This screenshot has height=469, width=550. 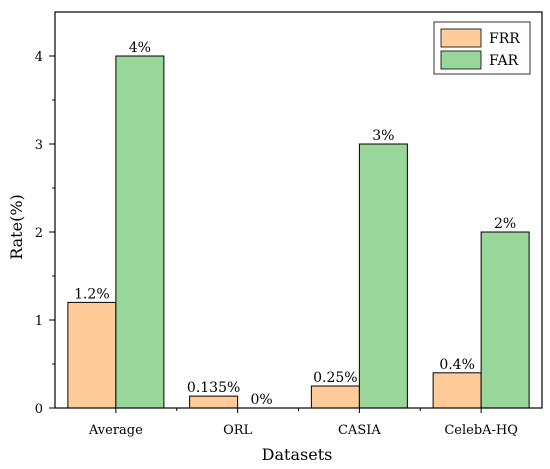 What do you see at coordinates (214, 402) in the screenshot?
I see `bar-frr-orl` at bounding box center [214, 402].